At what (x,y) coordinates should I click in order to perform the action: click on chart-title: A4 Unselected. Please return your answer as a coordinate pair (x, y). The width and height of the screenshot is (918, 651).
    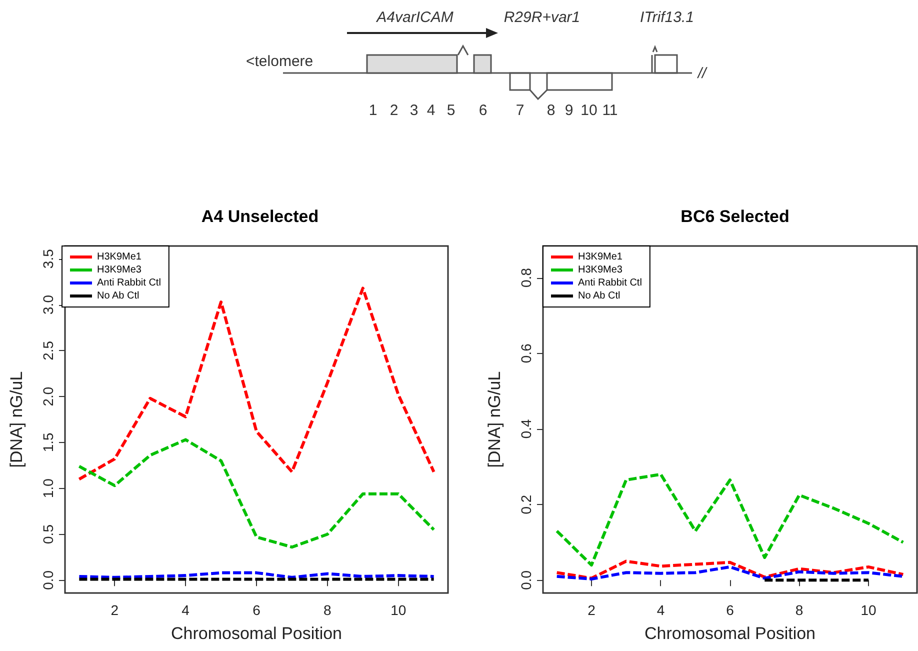
    Looking at the image, I should click on (260, 216).